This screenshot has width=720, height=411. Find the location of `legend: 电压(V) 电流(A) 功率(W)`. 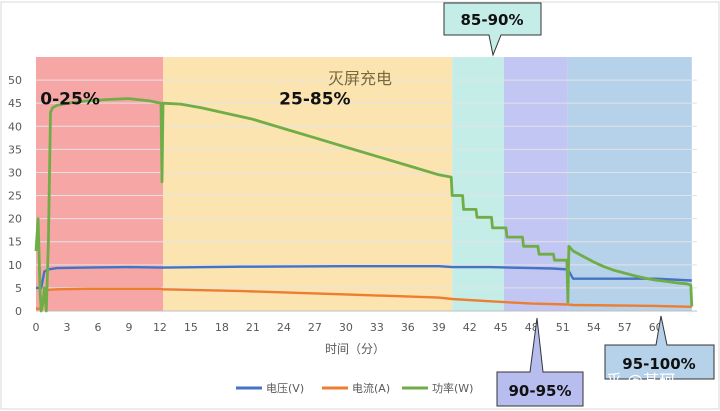

legend: 电压(V) 电流(A) 功率(W) is located at coordinates (354, 388).